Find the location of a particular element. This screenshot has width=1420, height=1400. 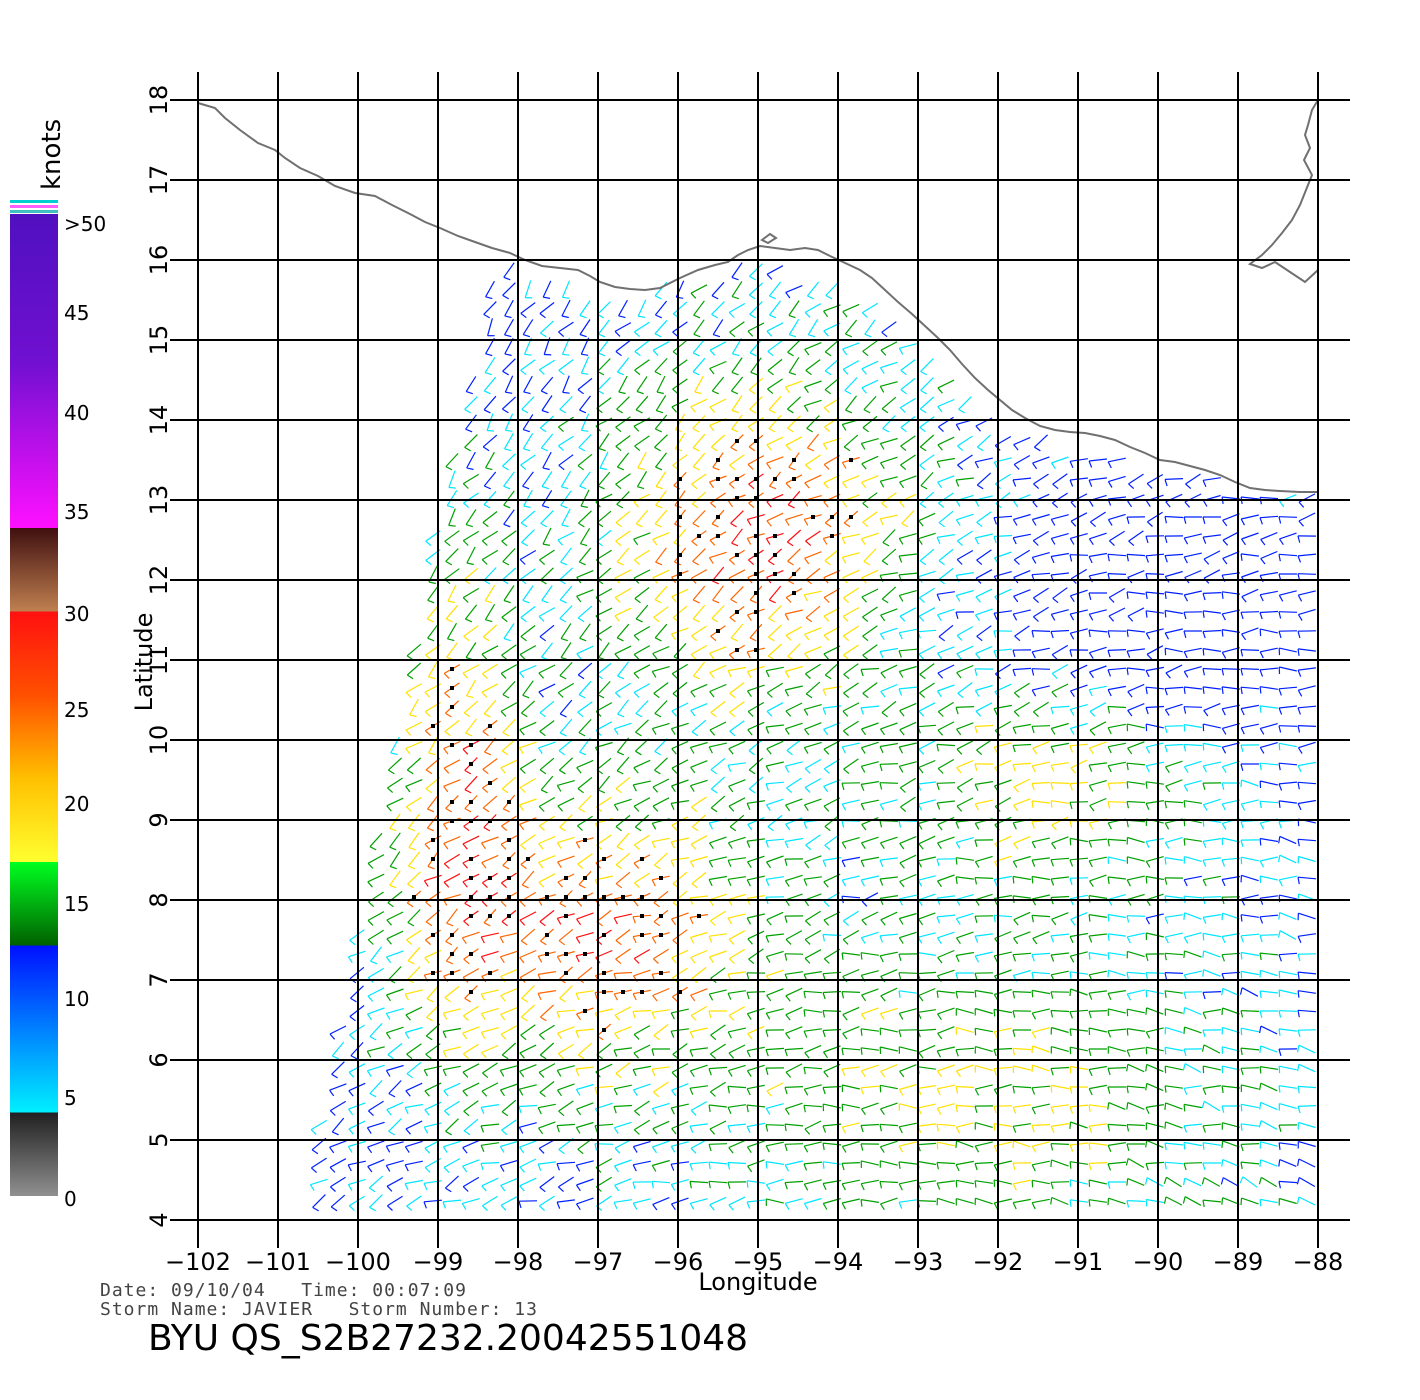

latitude-tick: 14 is located at coordinates (159, 420).